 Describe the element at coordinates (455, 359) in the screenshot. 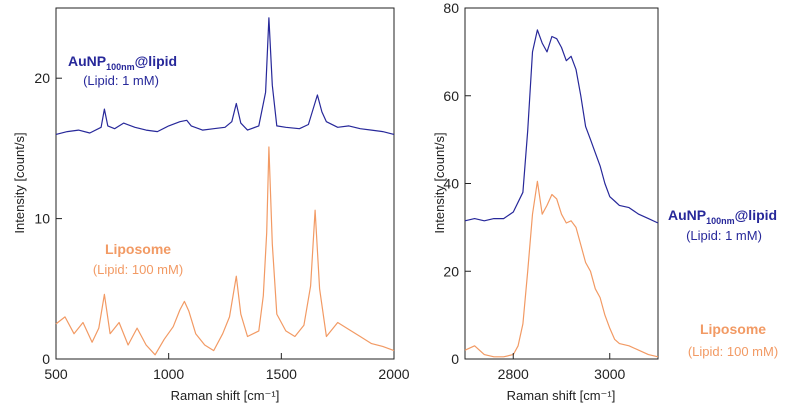

I see `right-y-tick-label-0: 0` at that location.